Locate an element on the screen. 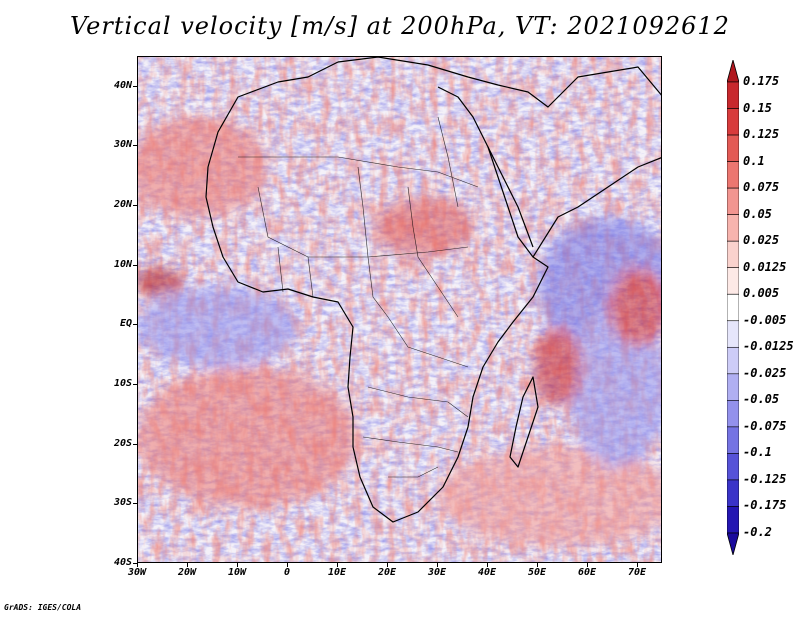  madagascar-coastline is located at coordinates (524, 422).